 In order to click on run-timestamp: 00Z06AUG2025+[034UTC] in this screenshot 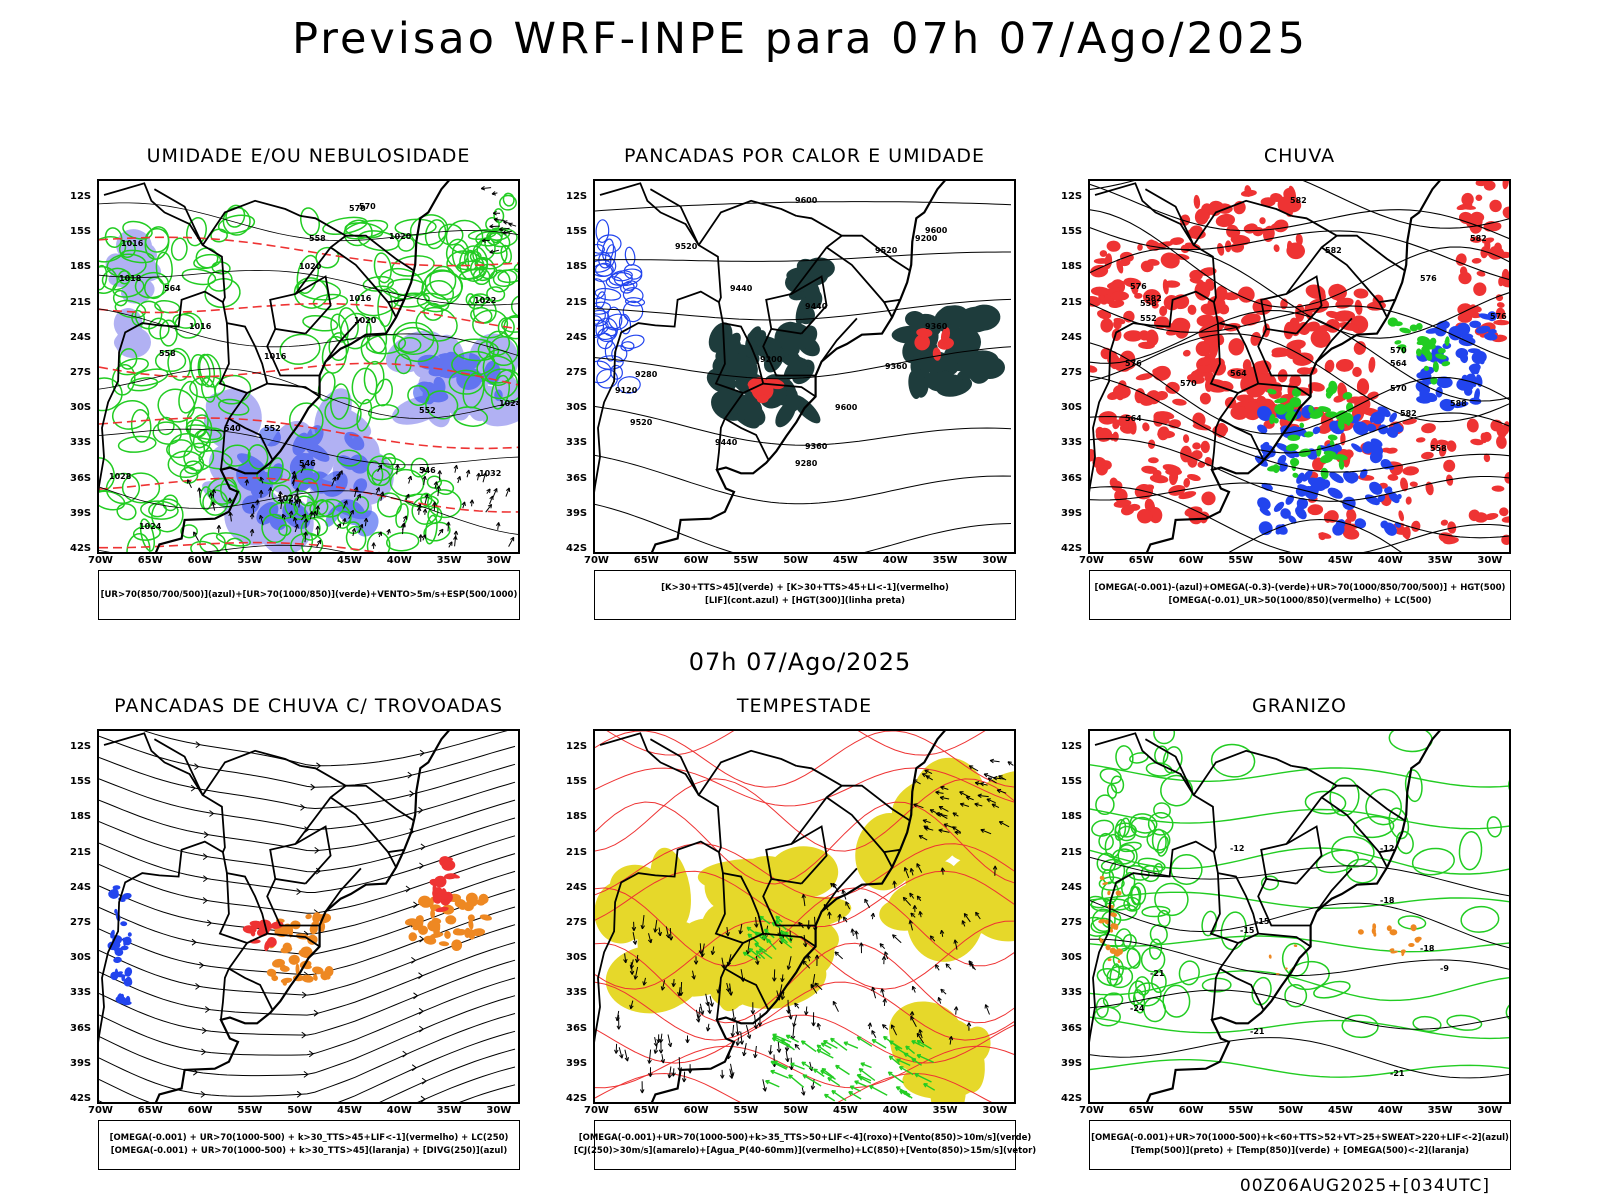, I will do `click(1364, 1186)`.